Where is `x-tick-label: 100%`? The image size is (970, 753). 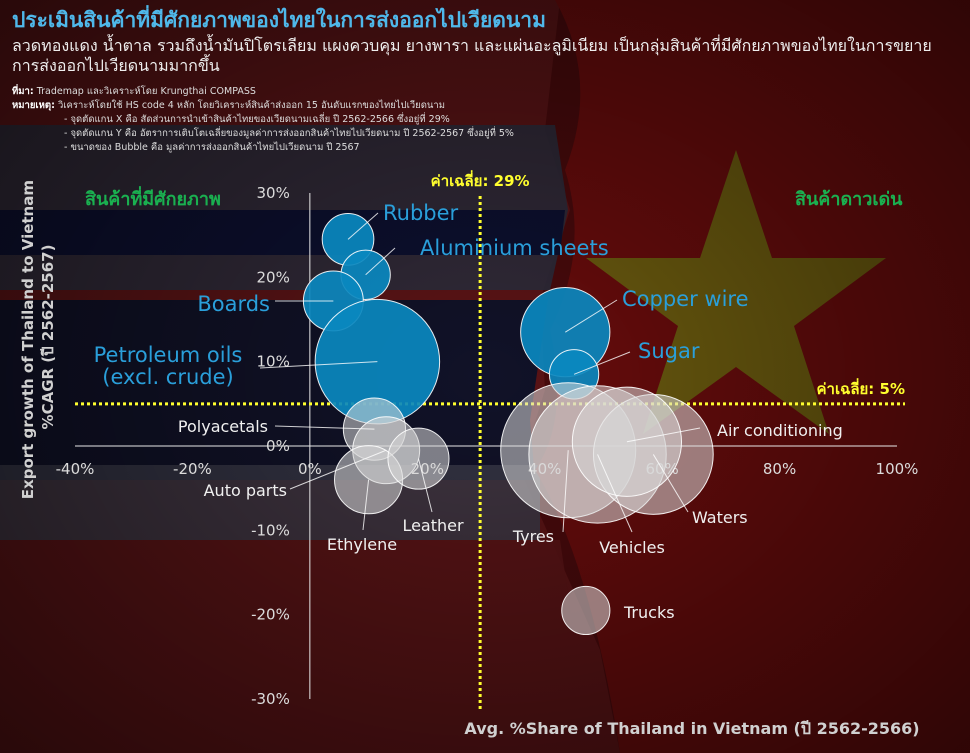 x-tick-label: 100% is located at coordinates (897, 469).